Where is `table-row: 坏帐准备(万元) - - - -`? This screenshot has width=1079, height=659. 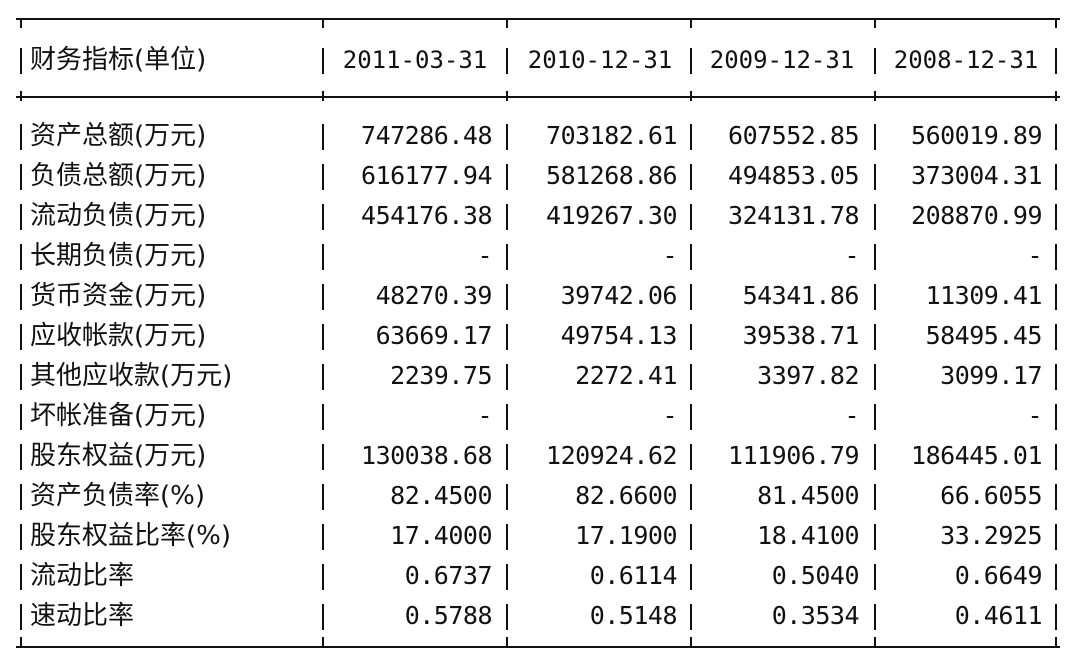 table-row: 坏帐准备(万元) - - - - is located at coordinates (539, 416).